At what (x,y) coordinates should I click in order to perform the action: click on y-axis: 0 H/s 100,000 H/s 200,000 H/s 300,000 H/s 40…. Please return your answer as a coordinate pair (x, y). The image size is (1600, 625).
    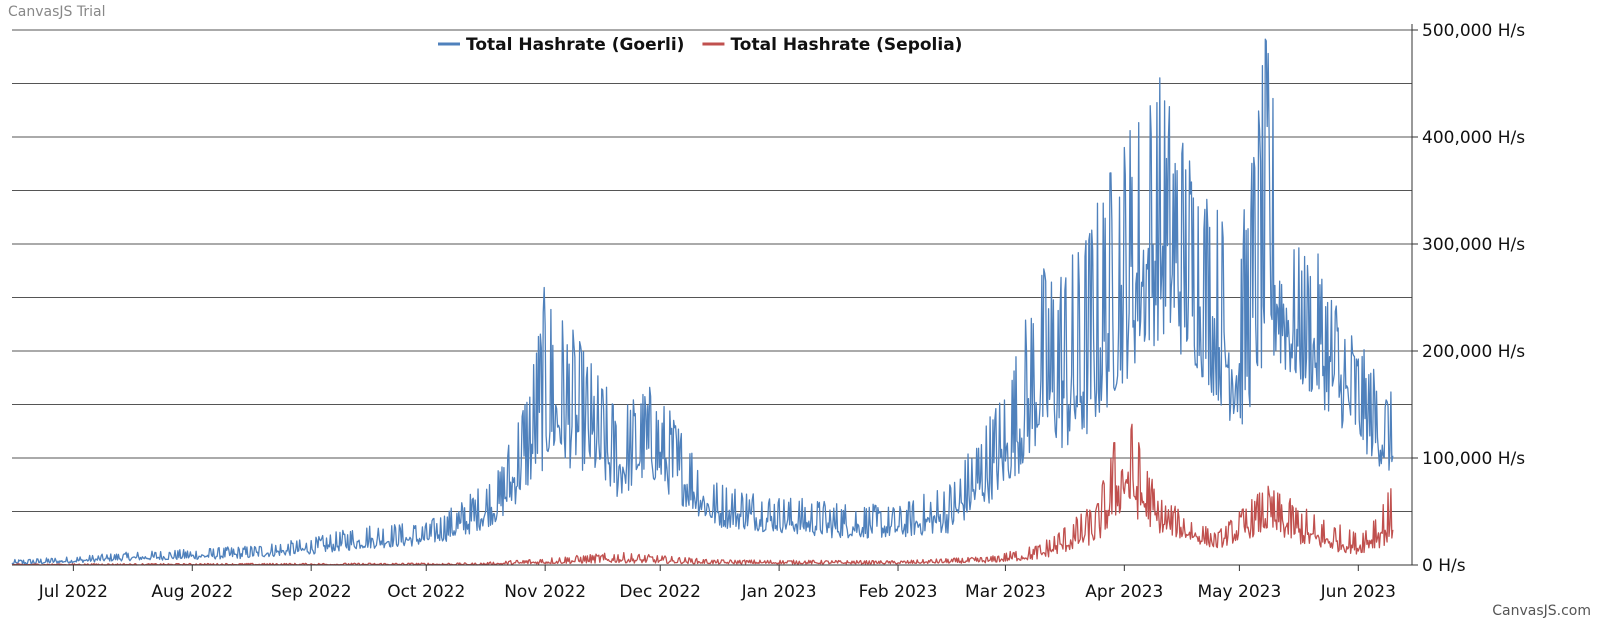
    Looking at the image, I should click on (1468, 298).